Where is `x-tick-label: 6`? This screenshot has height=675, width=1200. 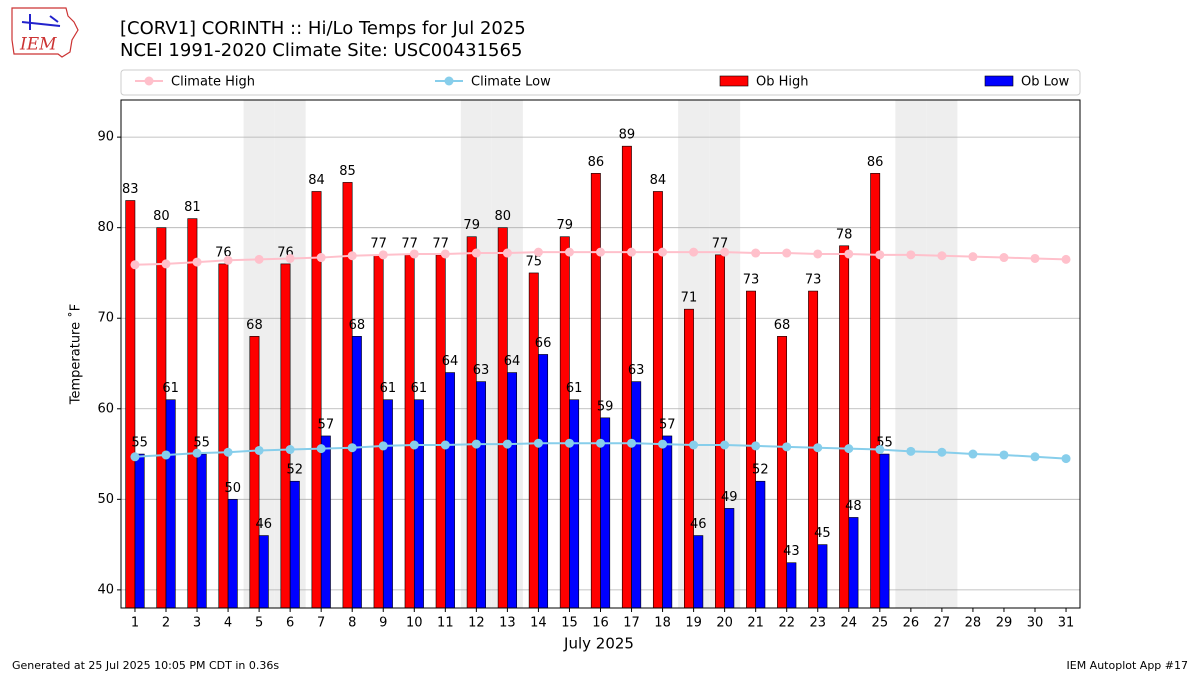
x-tick-label: 6 is located at coordinates (290, 623).